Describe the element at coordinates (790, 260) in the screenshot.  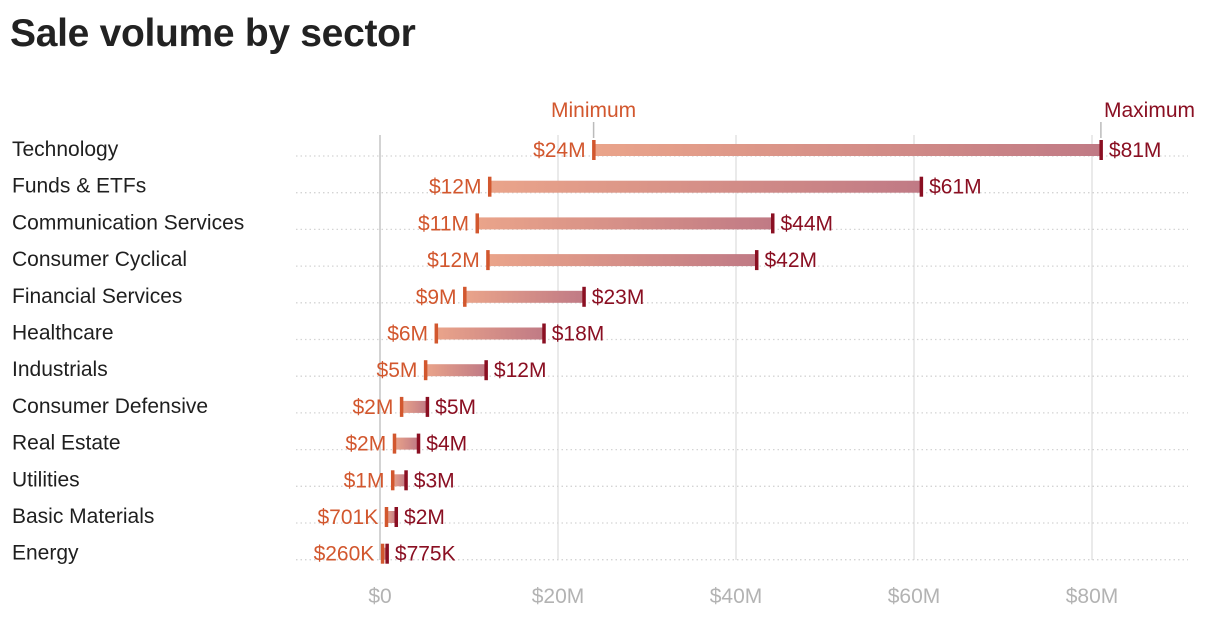
I see `max-value-label: $42M` at that location.